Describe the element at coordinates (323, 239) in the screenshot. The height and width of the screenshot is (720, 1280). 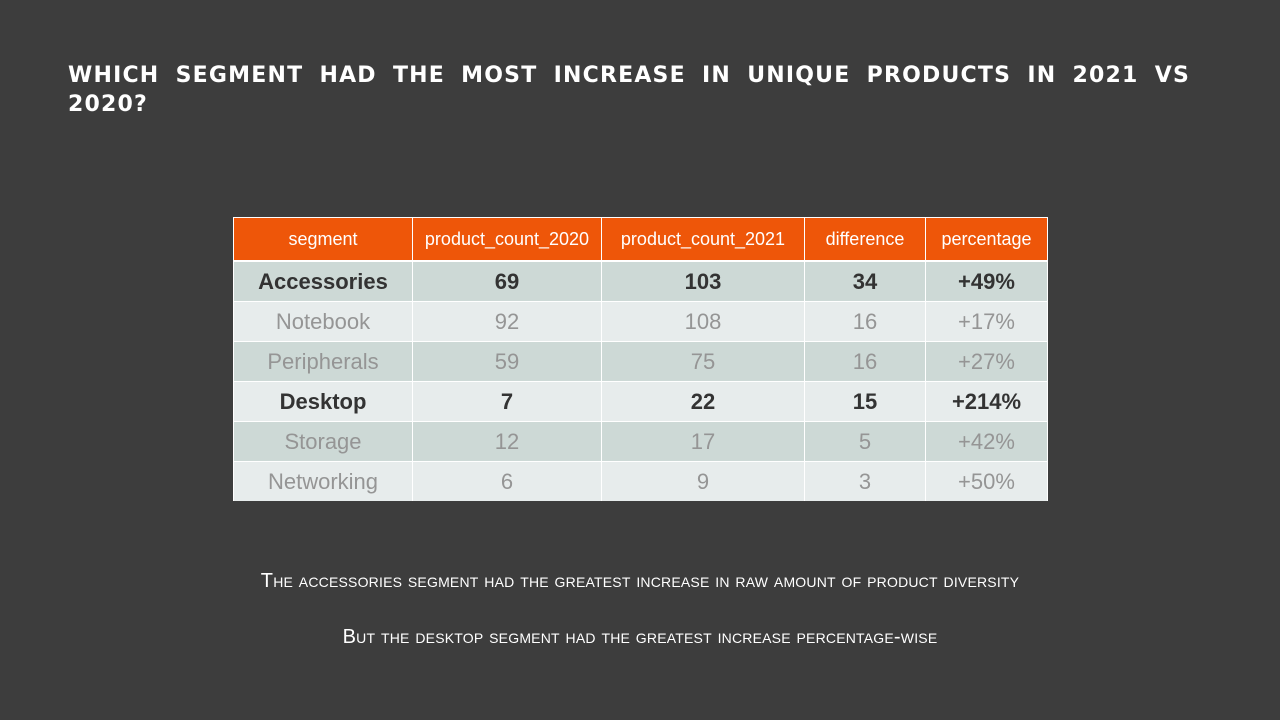
I see `header-segment: segment` at that location.